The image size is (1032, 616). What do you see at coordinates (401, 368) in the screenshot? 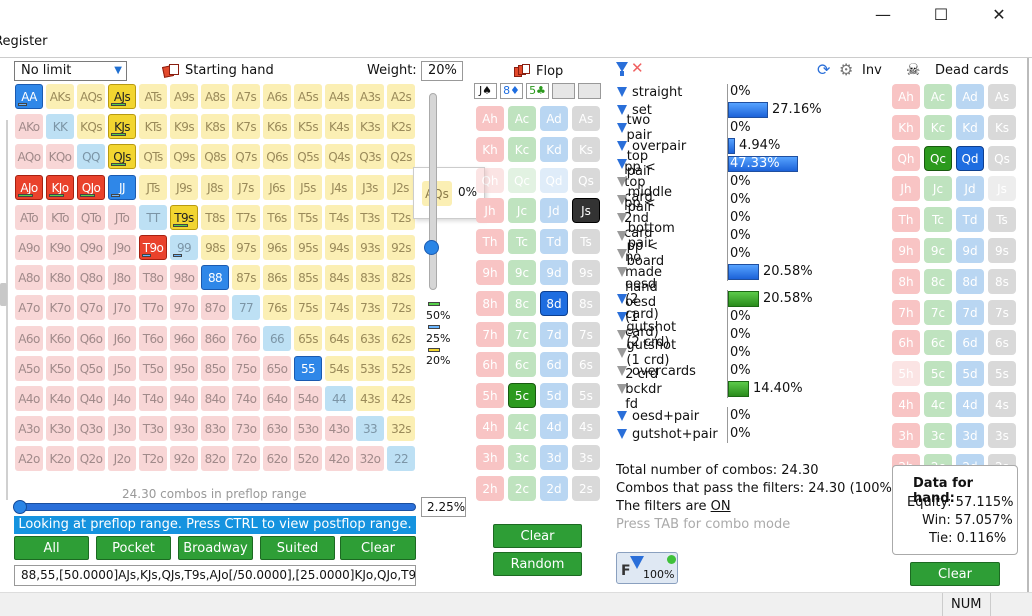
I see `hand-cell-52s: 52s` at bounding box center [401, 368].